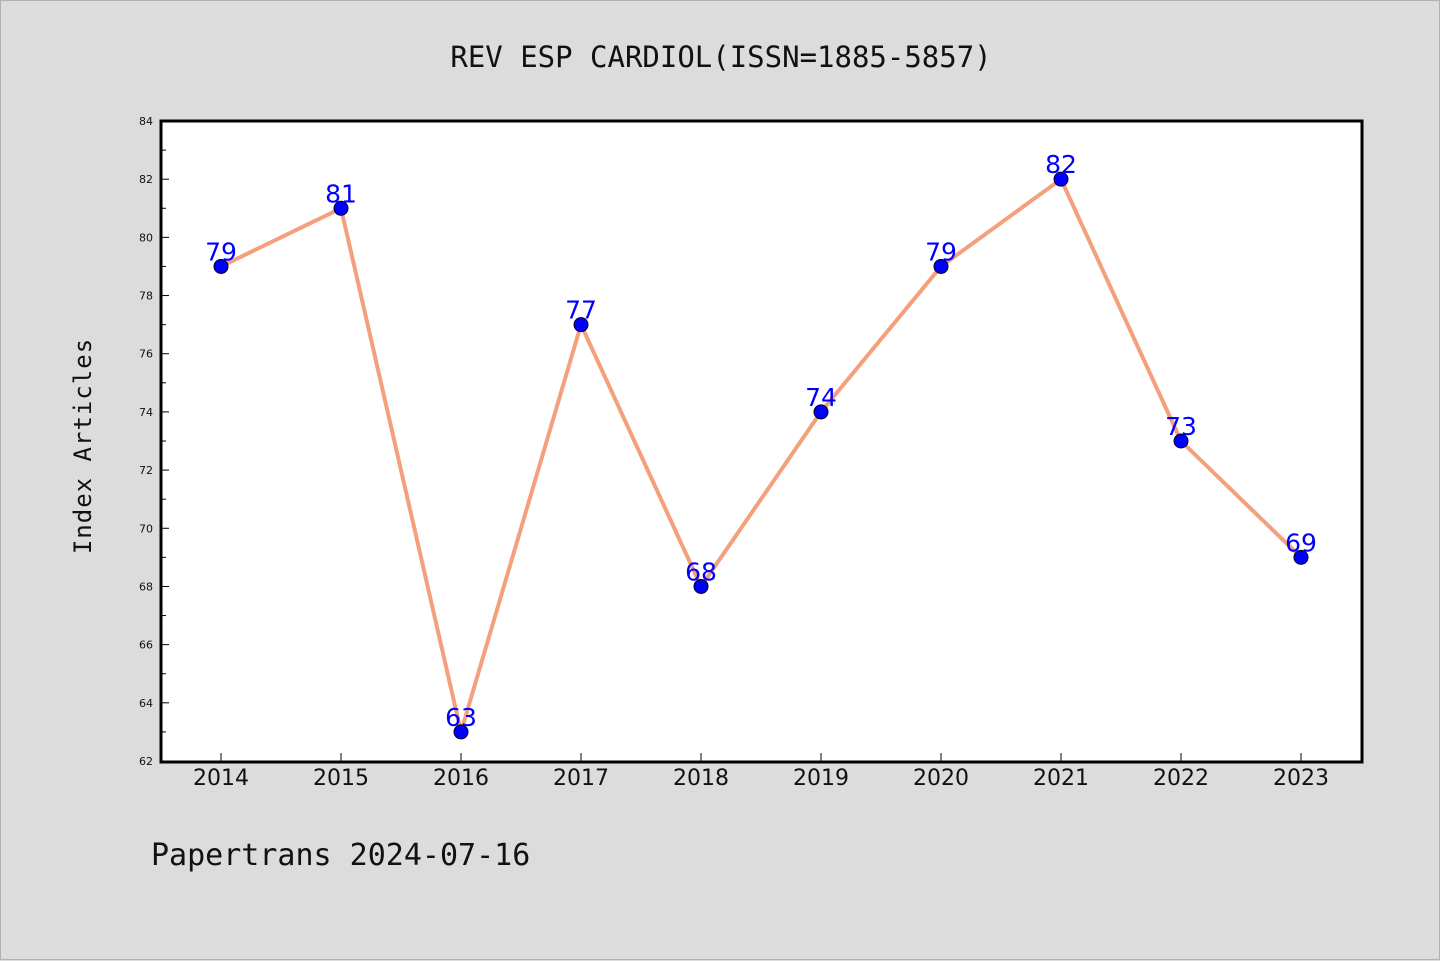  What do you see at coordinates (146, 586) in the screenshot?
I see `y-tick-label: 68` at bounding box center [146, 586].